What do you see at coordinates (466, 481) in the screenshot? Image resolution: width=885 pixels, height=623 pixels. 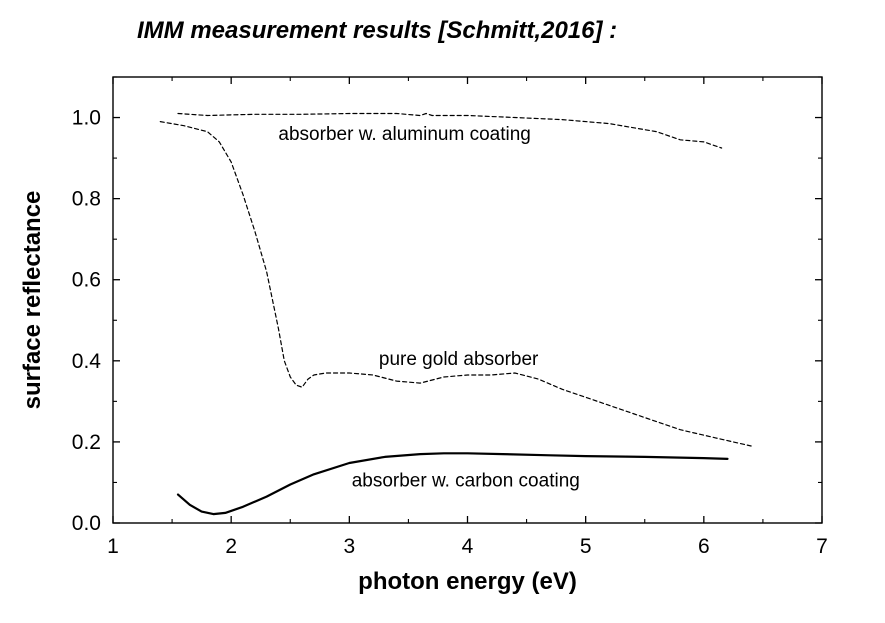 I see `series-annotation: absorber w. carbon coating` at bounding box center [466, 481].